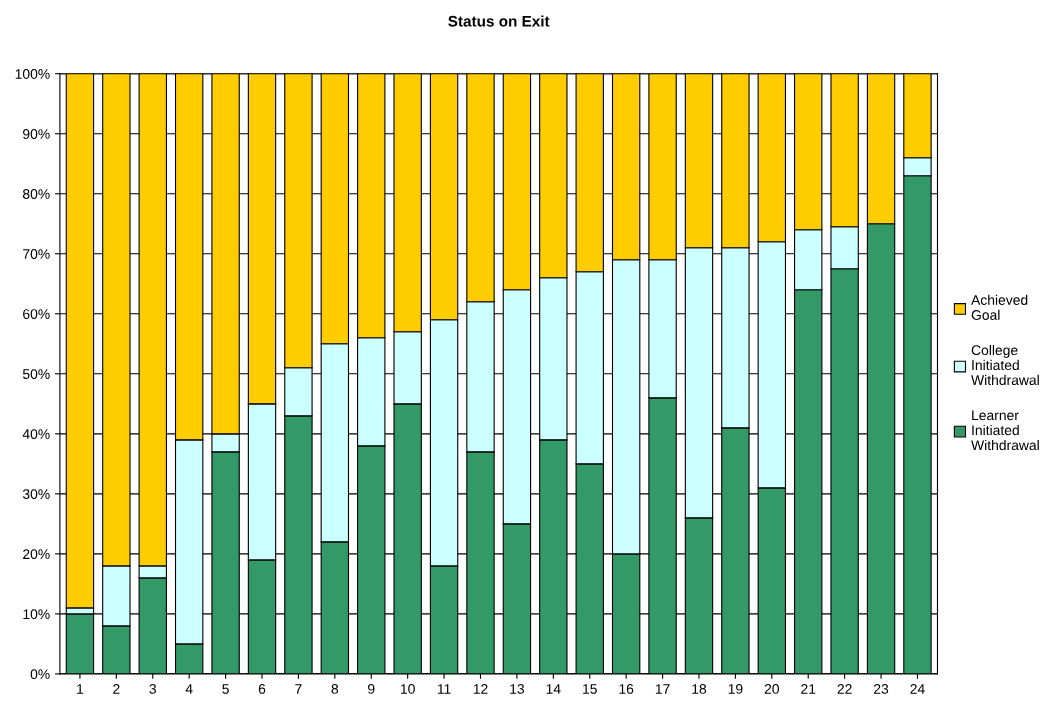 This screenshot has height=702, width=1051. Describe the element at coordinates (153, 689) in the screenshot. I see `x-tick-label: 3` at that location.